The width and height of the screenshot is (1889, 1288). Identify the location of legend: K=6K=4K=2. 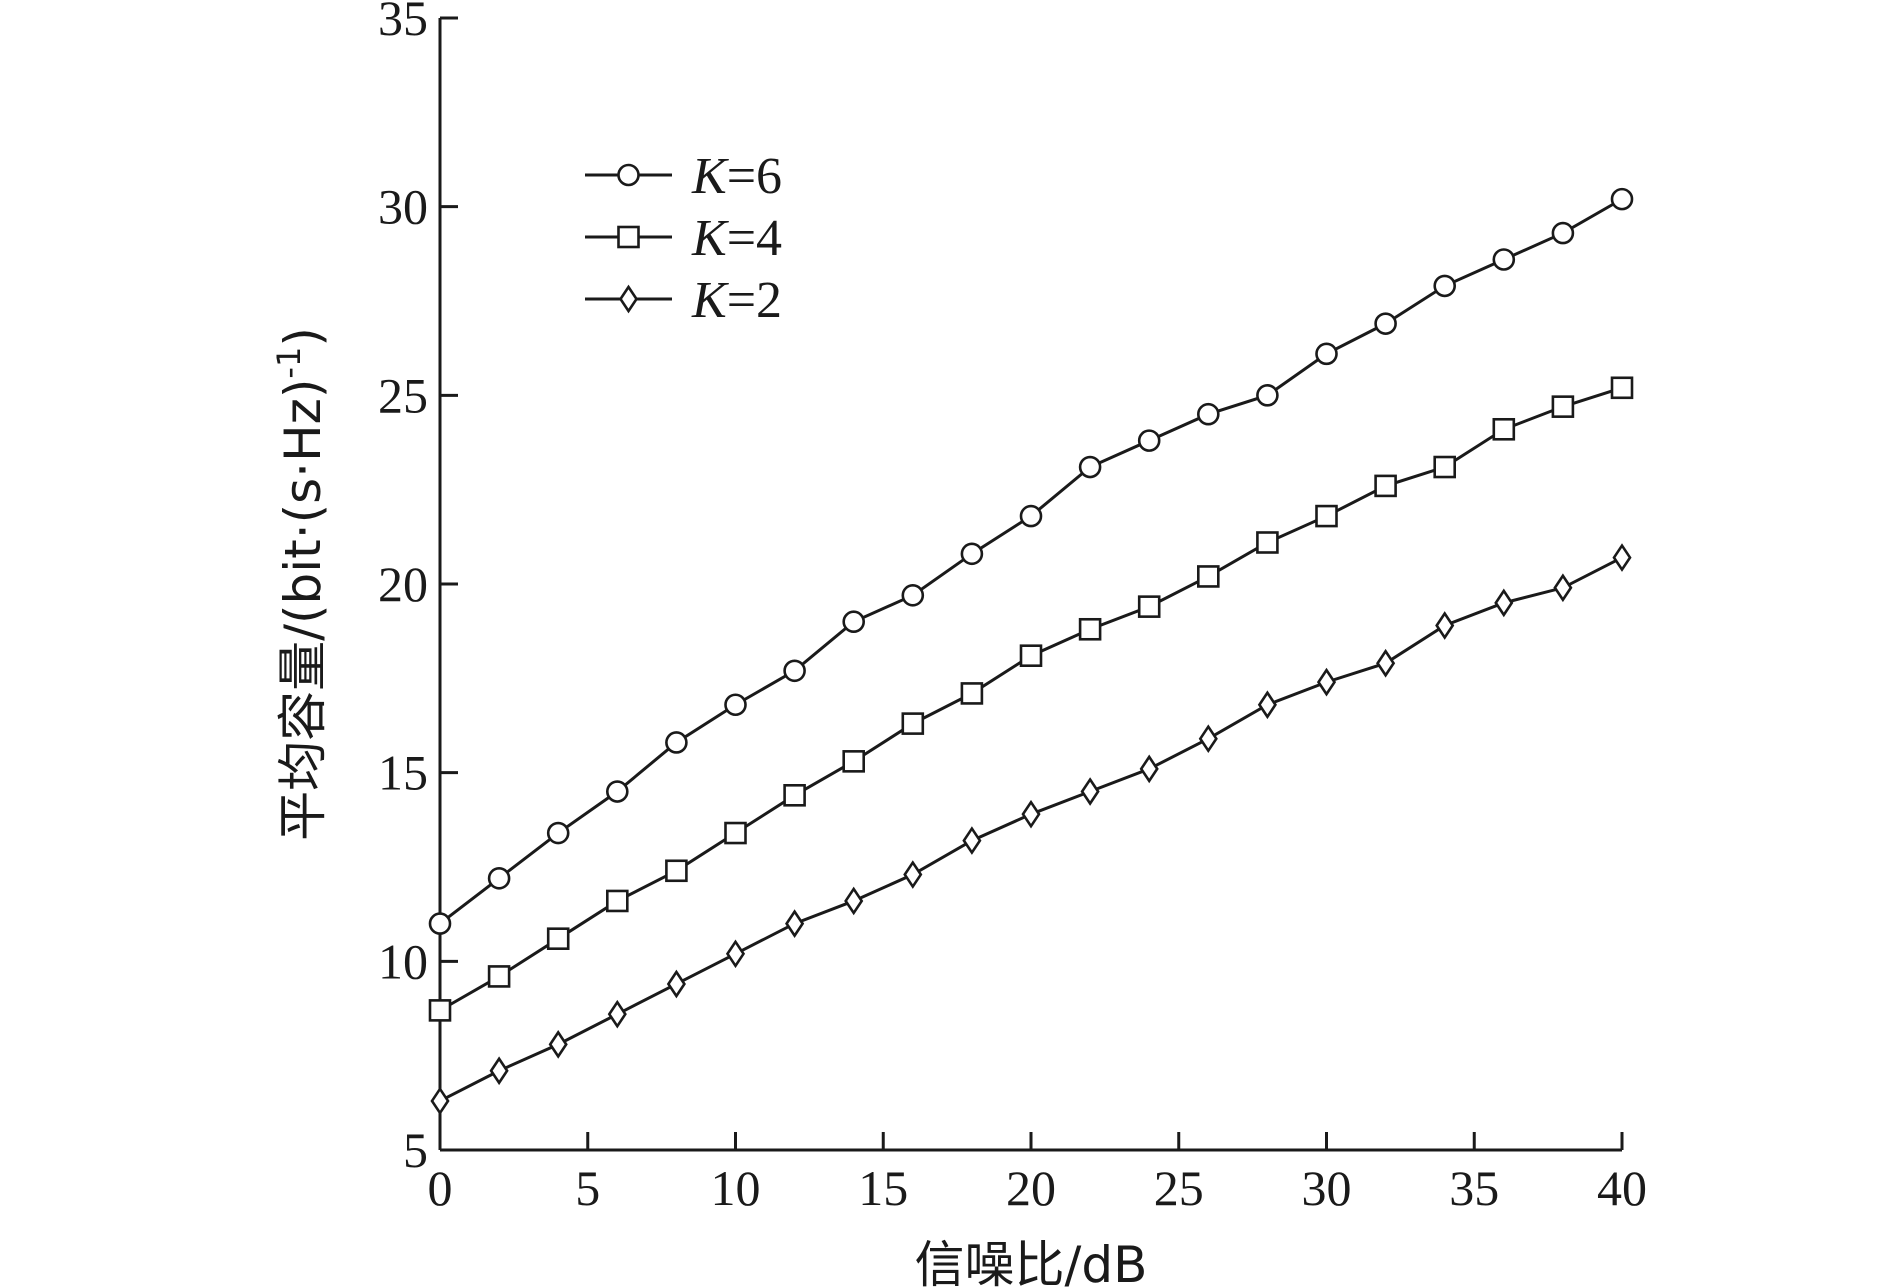
(683, 238).